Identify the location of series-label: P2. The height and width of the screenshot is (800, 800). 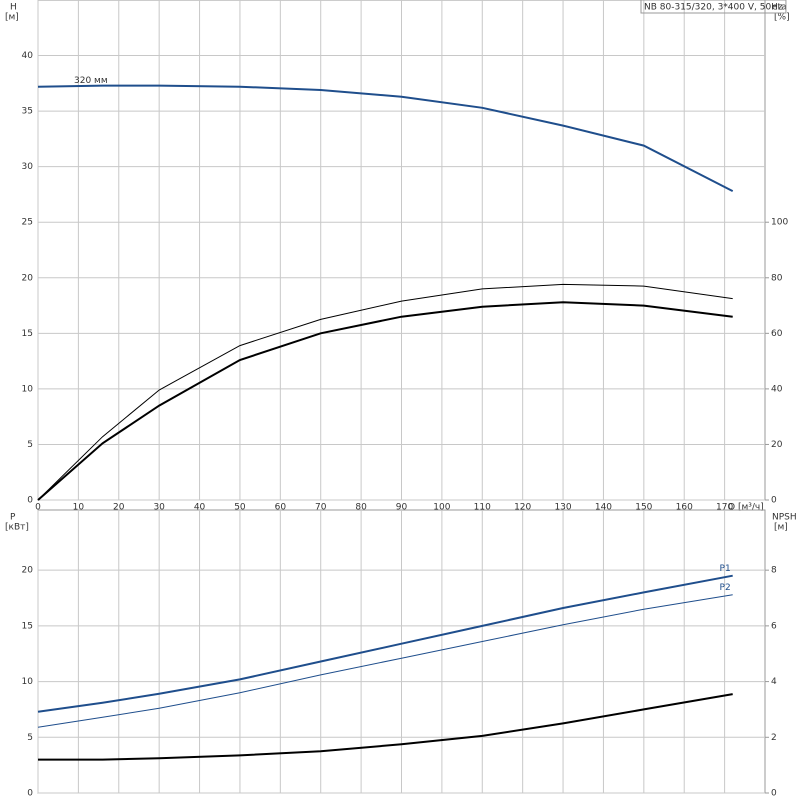
(725, 588).